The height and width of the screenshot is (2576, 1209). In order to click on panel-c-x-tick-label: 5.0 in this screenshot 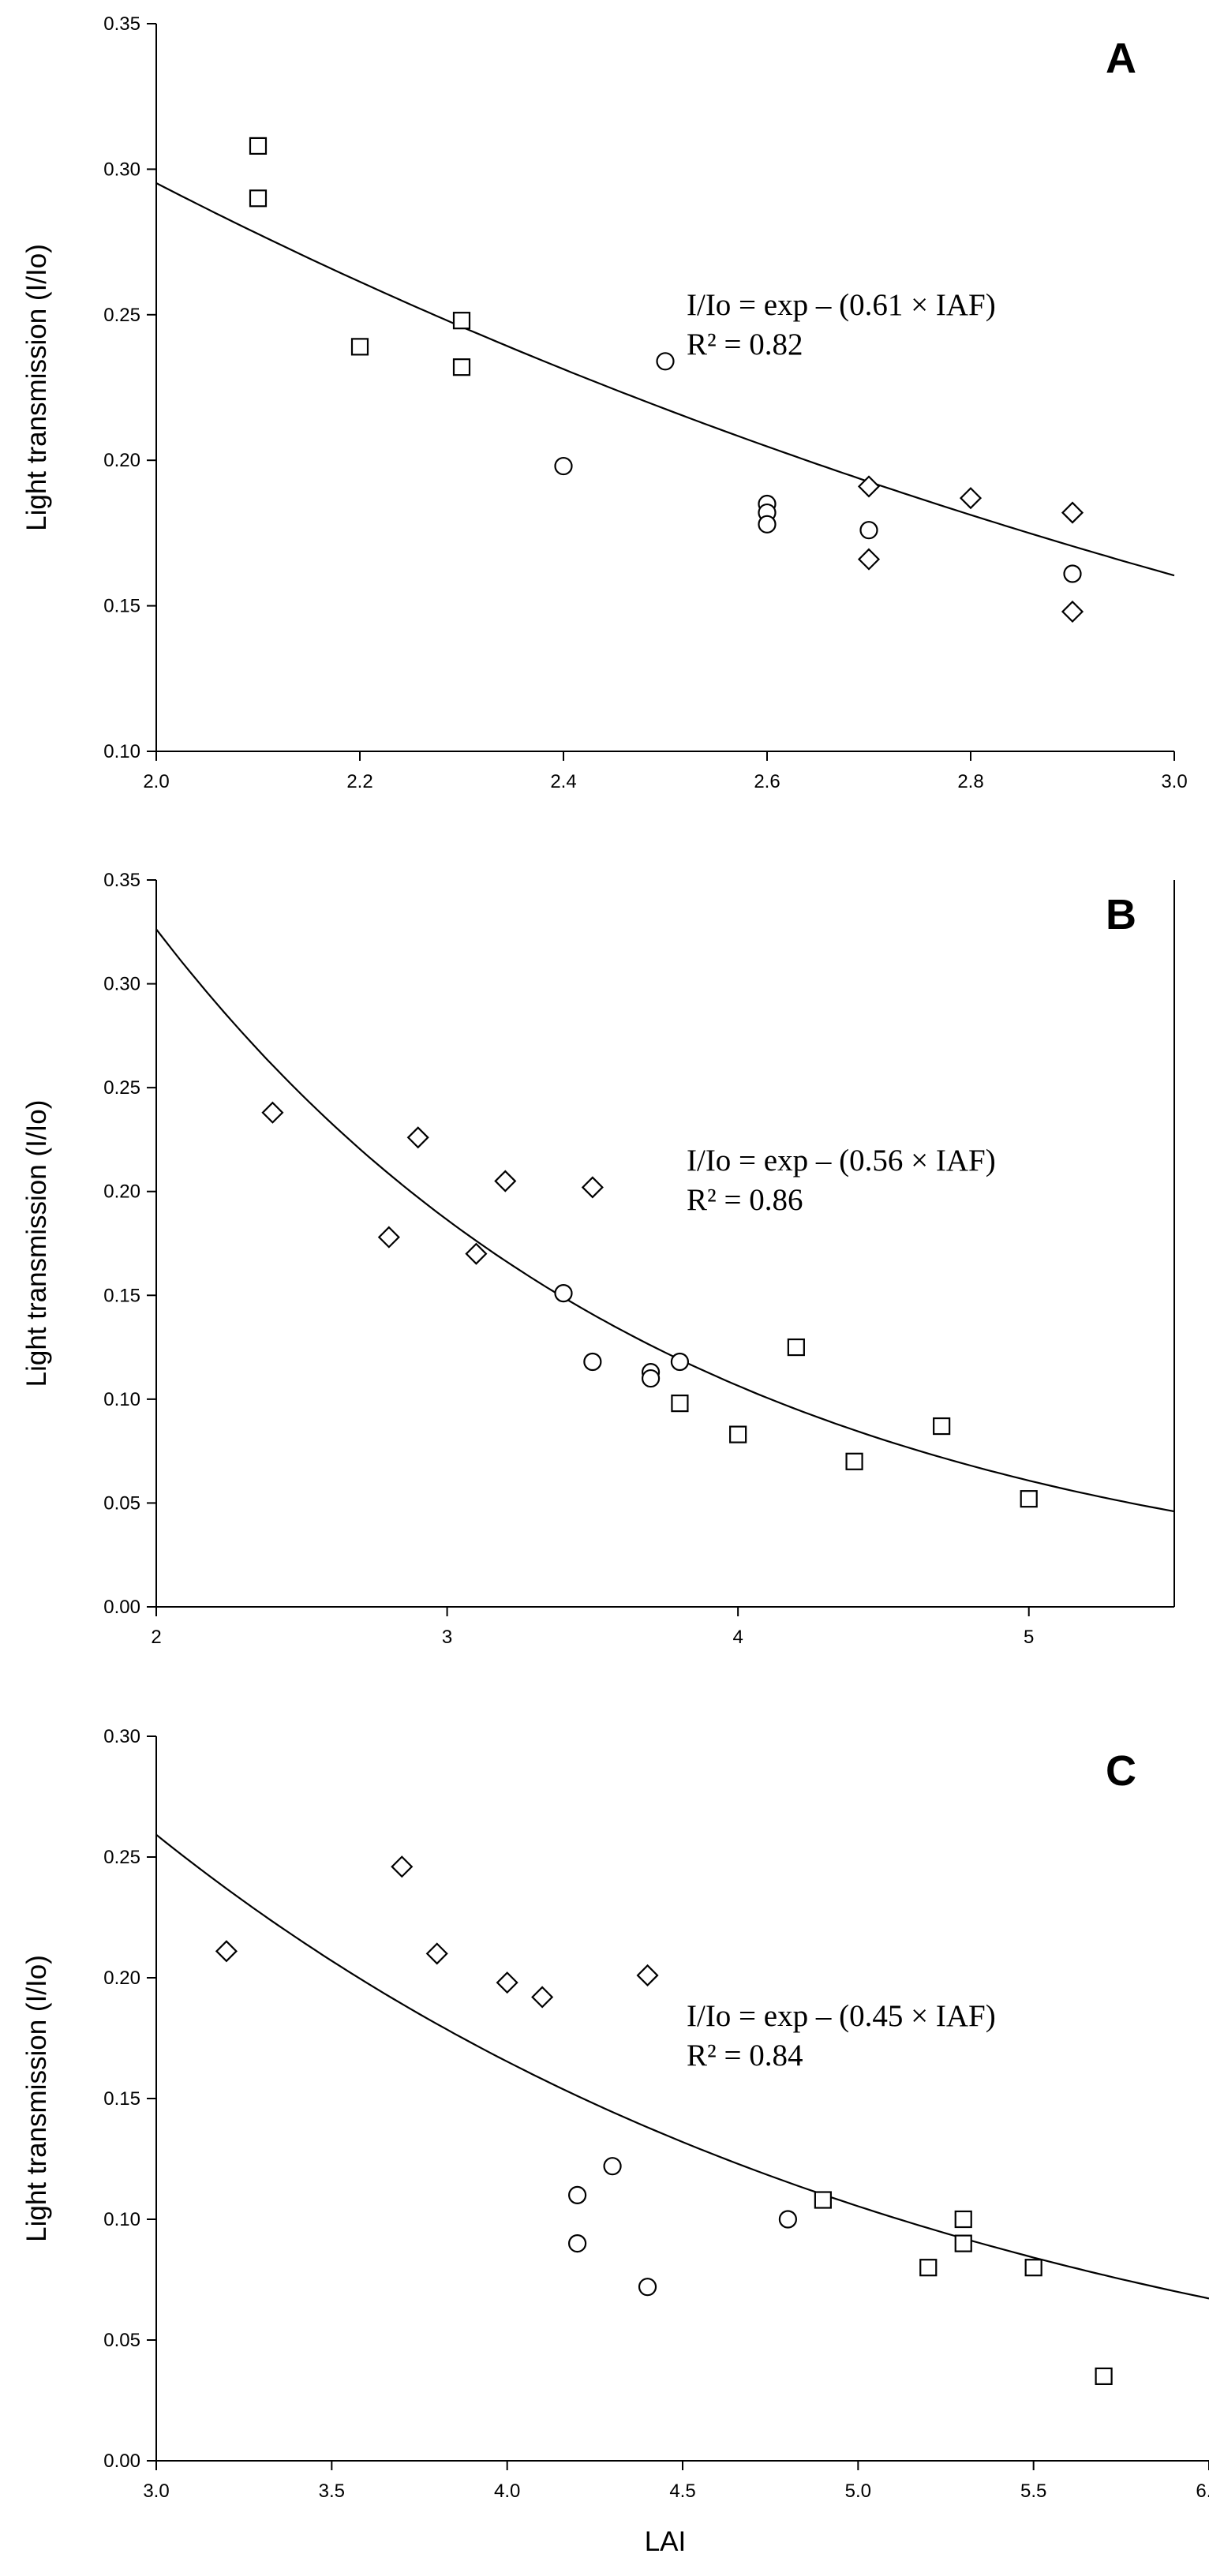, I will do `click(858, 2491)`.